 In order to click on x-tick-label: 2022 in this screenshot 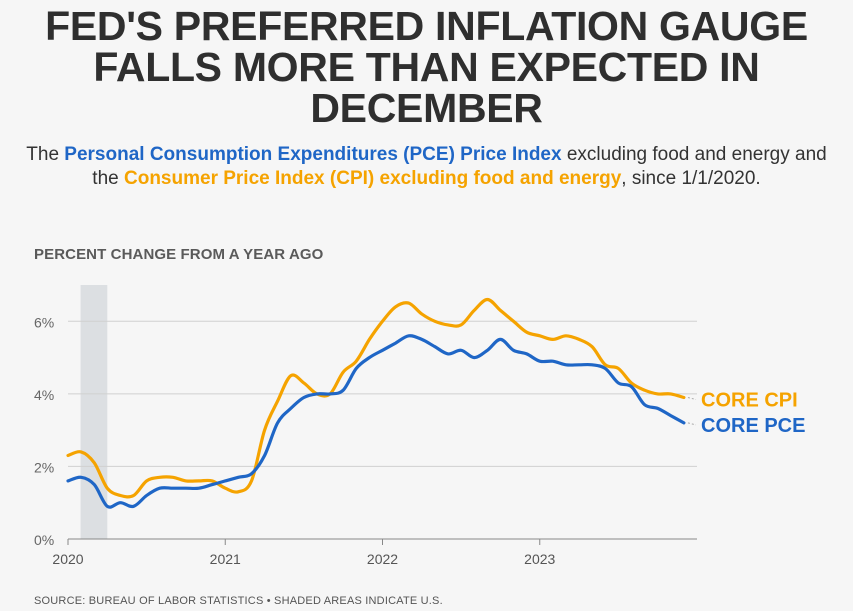, I will do `click(382, 559)`.